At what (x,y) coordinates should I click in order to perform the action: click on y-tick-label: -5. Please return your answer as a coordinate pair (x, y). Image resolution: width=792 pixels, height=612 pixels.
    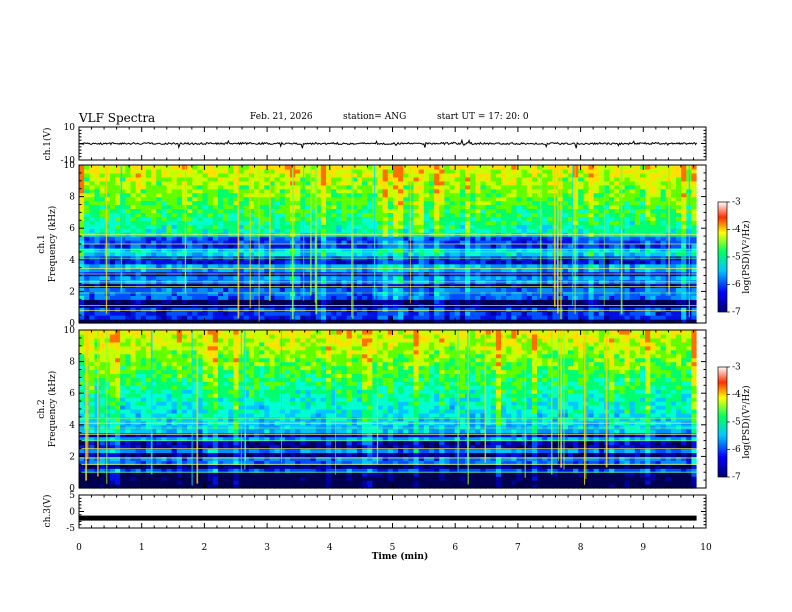
    Looking at the image, I should click on (70, 529).